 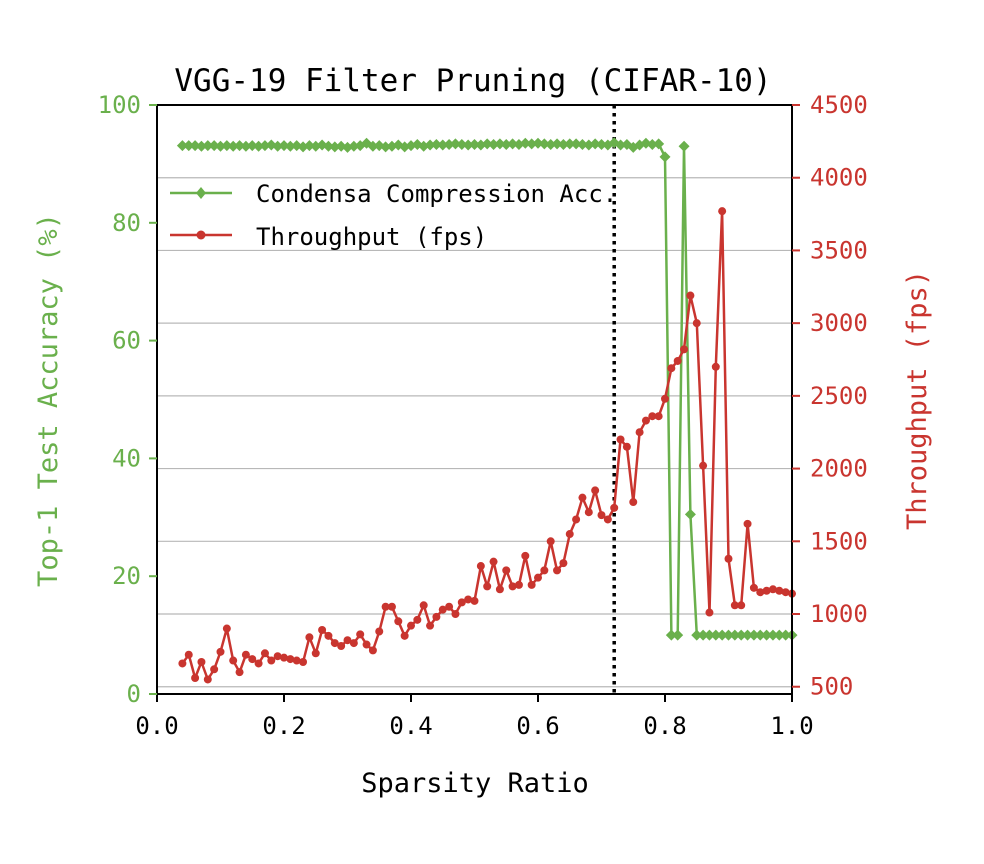 What do you see at coordinates (791, 726) in the screenshot?
I see `x-tick-label-1.0: 1.0` at bounding box center [791, 726].